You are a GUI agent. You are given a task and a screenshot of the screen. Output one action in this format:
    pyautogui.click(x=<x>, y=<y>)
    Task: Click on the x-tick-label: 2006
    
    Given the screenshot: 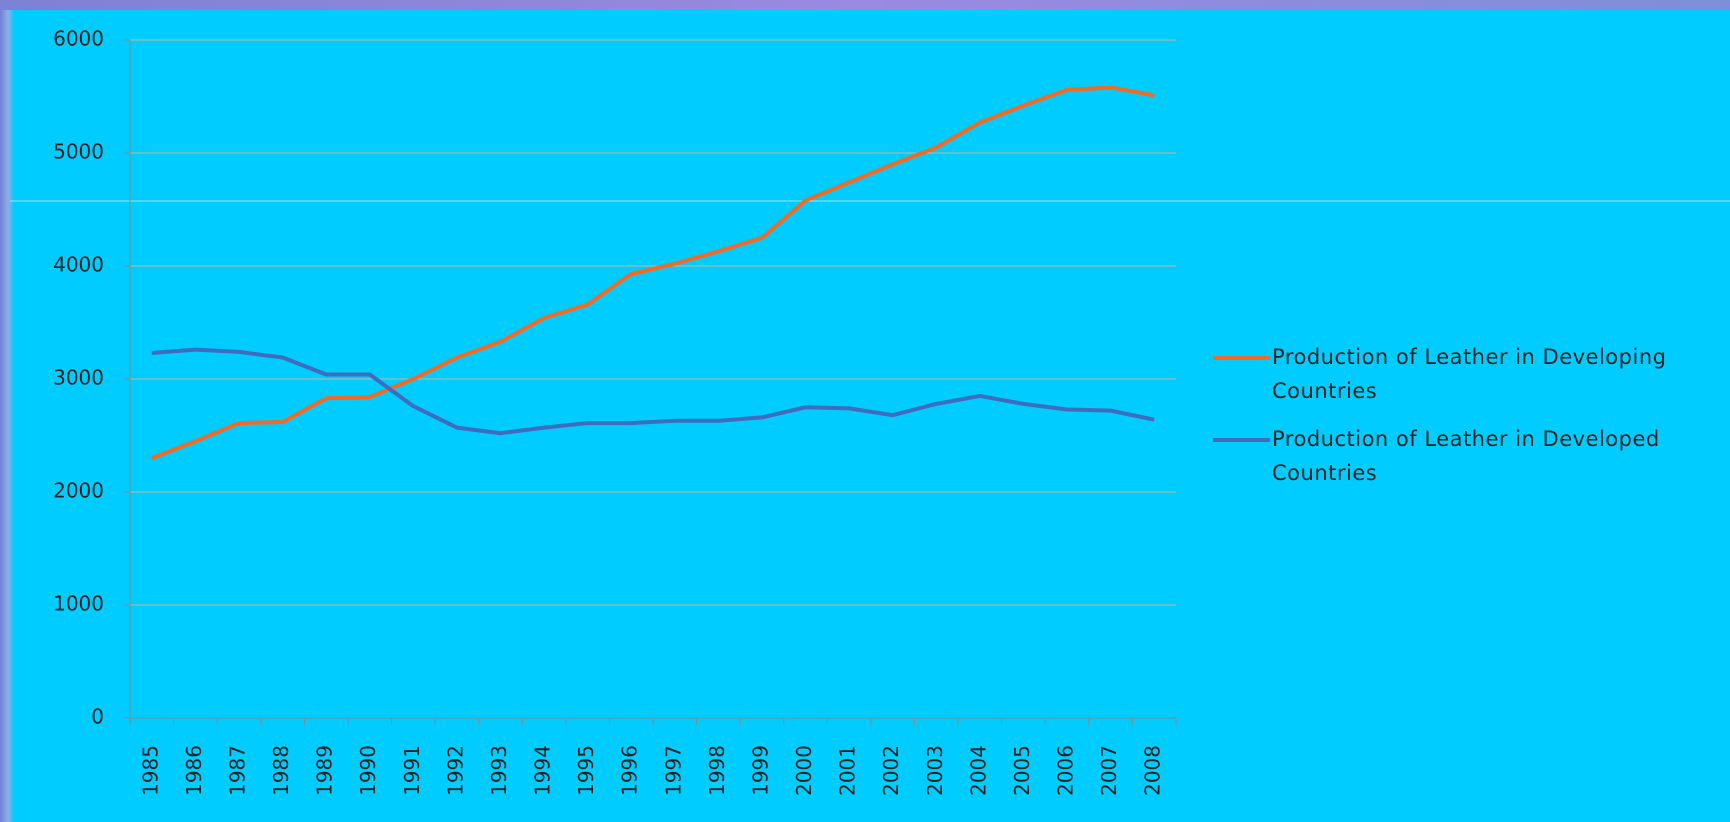 What is the action you would take?
    pyautogui.click(x=1066, y=770)
    